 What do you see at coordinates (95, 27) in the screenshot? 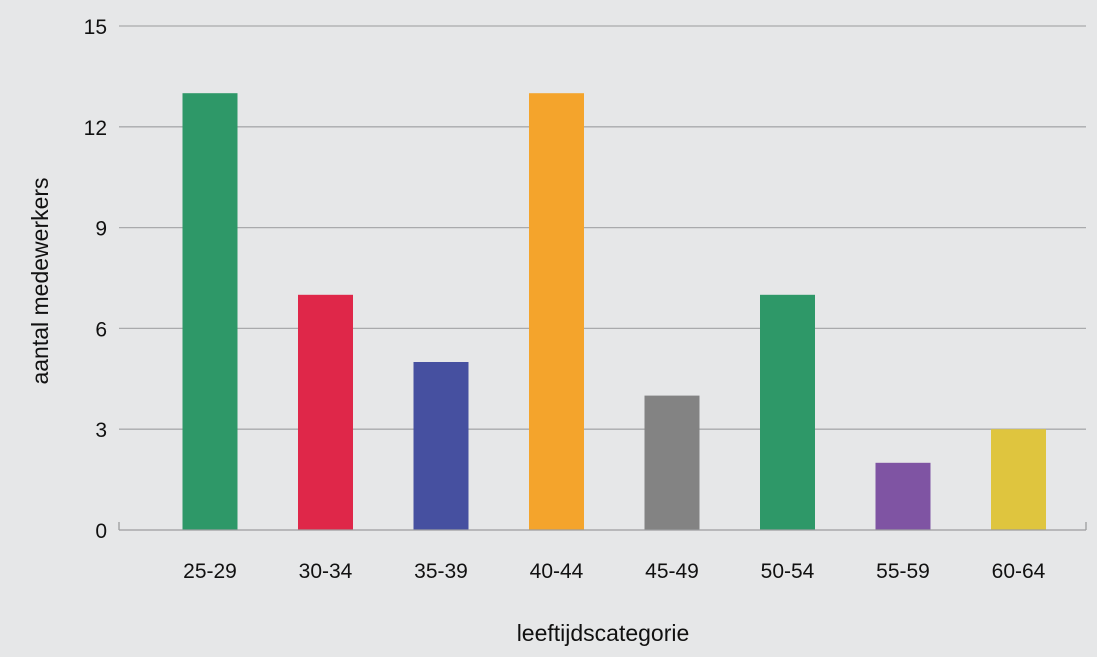
I see `y-tick-label: 15` at bounding box center [95, 27].